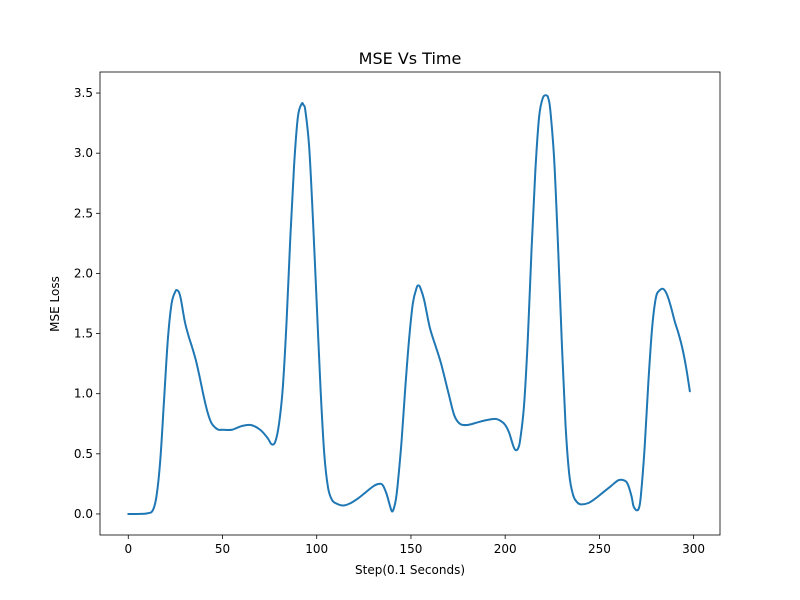 Image resolution: width=800 pixels, height=600 pixels. Describe the element at coordinates (128, 549) in the screenshot. I see `x-tick-label: 0` at that location.